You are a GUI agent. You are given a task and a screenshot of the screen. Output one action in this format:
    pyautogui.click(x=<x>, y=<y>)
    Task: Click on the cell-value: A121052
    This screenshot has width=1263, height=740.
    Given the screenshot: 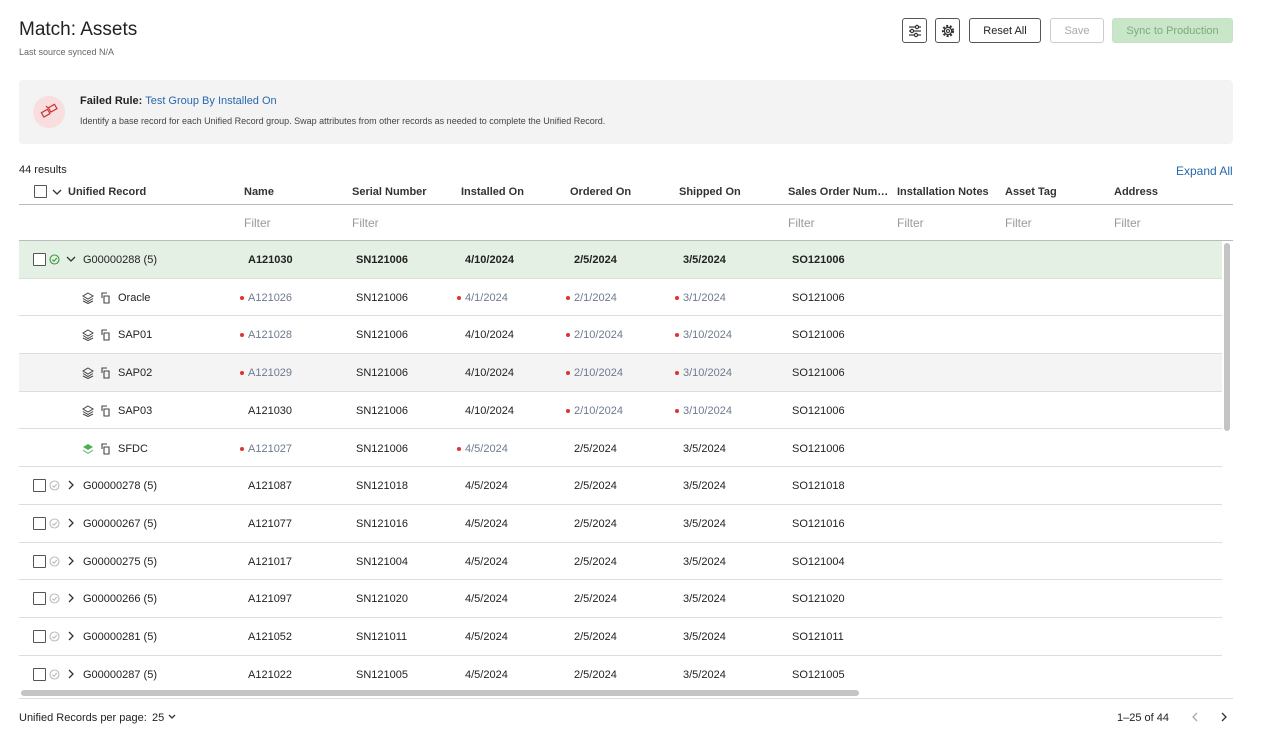 What is the action you would take?
    pyautogui.click(x=270, y=637)
    